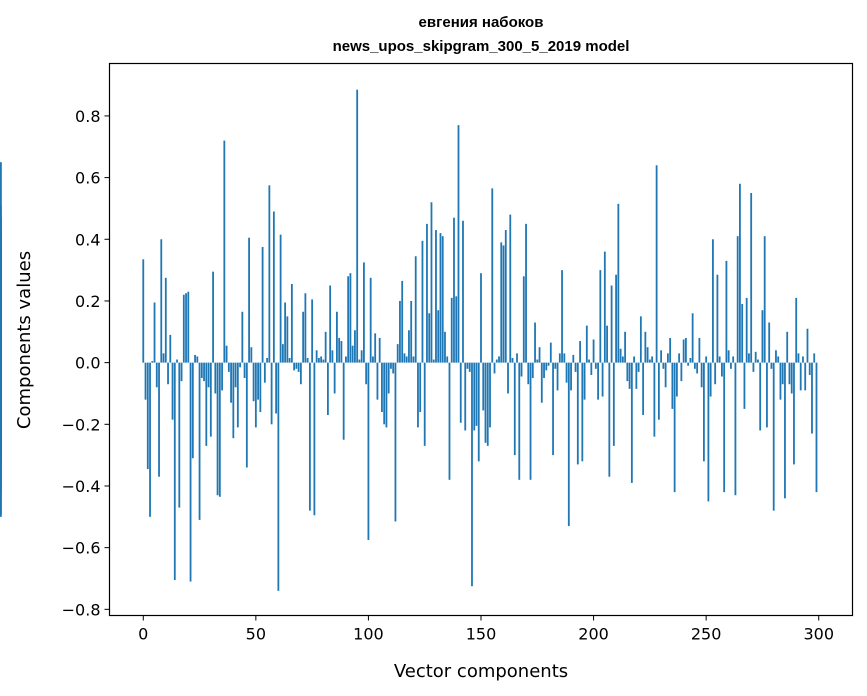  I want to click on x-tick-label: 300, so click(818, 634).